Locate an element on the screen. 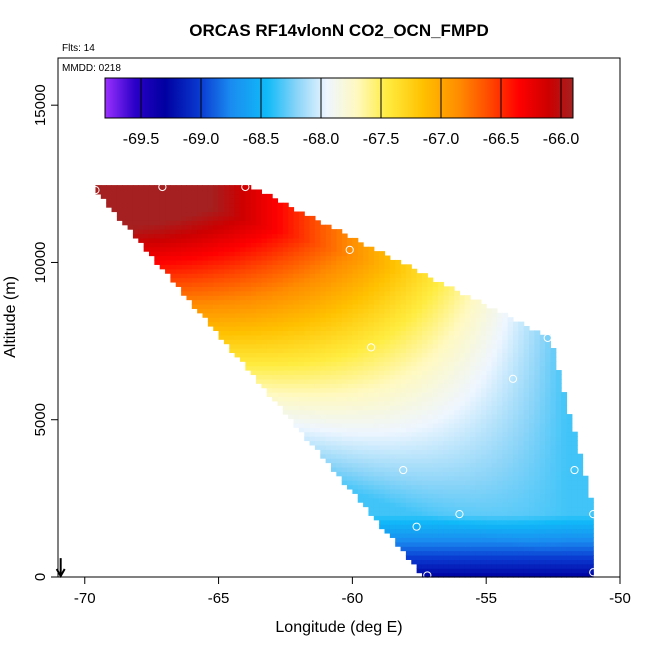 The height and width of the screenshot is (650, 650). colorbar-tick-label: -69.0 is located at coordinates (201, 139).